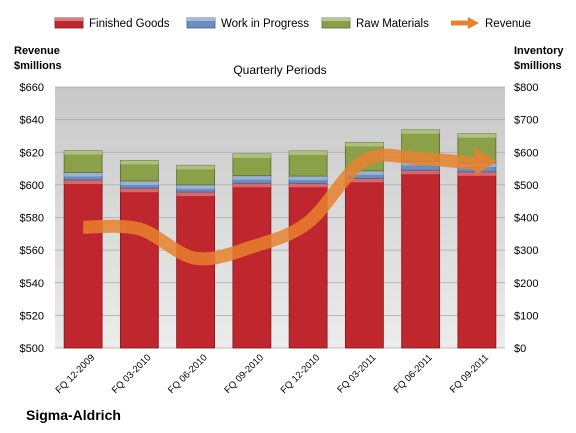 The width and height of the screenshot is (576, 433). Describe the element at coordinates (76, 374) in the screenshot. I see `x-tick-label: FQ 12-2009` at that location.